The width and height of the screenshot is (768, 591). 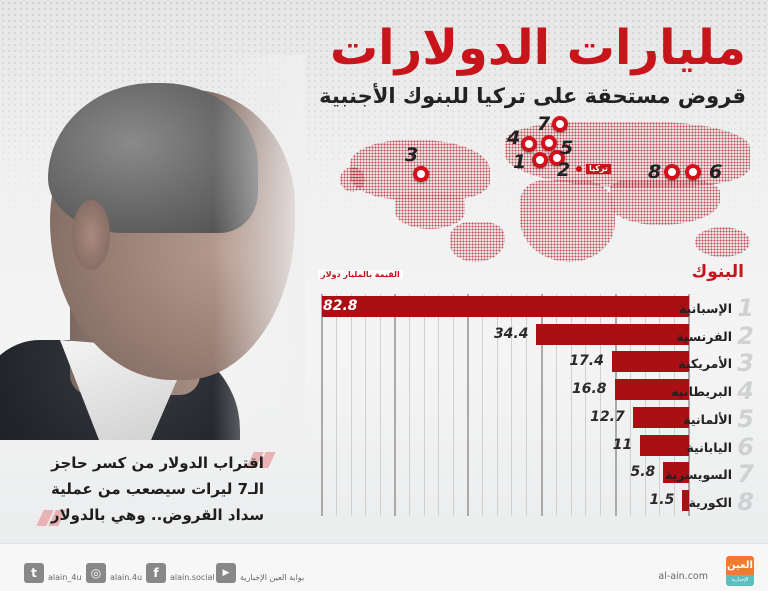 What do you see at coordinates (156, 573) in the screenshot?
I see `facebook-icon: f` at bounding box center [156, 573].